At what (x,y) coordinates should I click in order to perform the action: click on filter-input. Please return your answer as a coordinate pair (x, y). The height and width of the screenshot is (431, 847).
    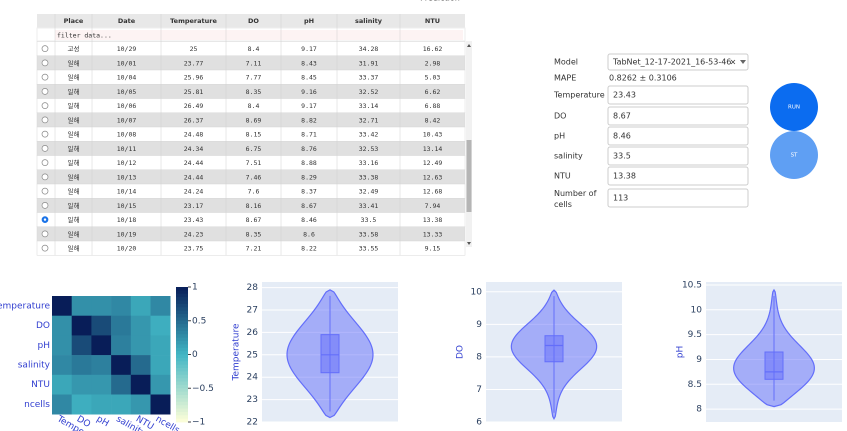
    Looking at the image, I should click on (259, 35).